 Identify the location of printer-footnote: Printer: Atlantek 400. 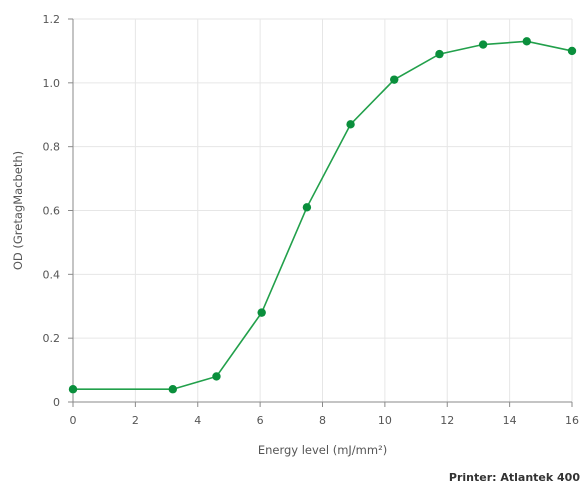
(514, 477).